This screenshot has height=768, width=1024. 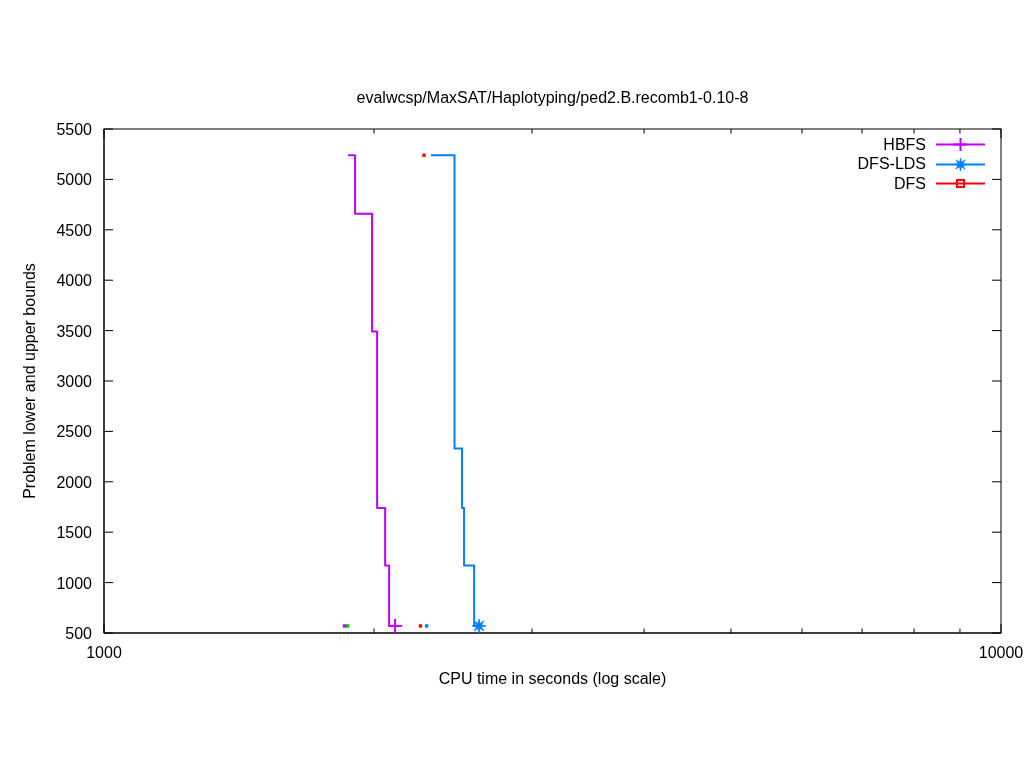 What do you see at coordinates (74, 331) in the screenshot?
I see `y-tick-label: 3500` at bounding box center [74, 331].